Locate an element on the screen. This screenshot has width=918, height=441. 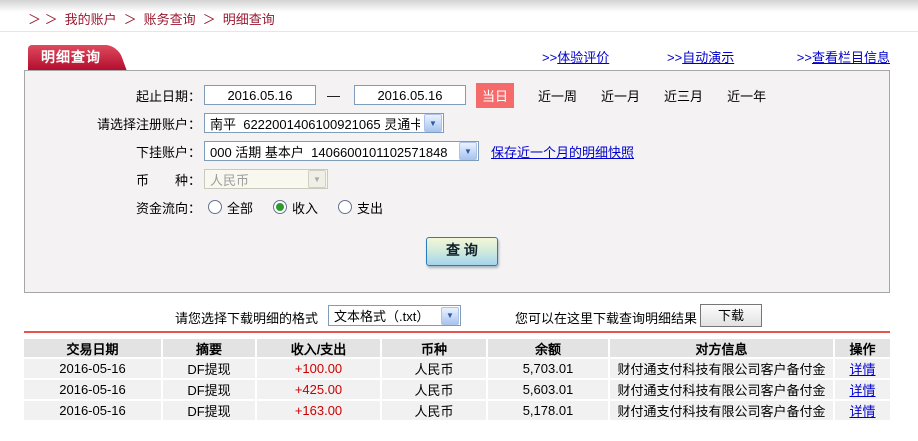
radio-income-icon is located at coordinates (280, 207).